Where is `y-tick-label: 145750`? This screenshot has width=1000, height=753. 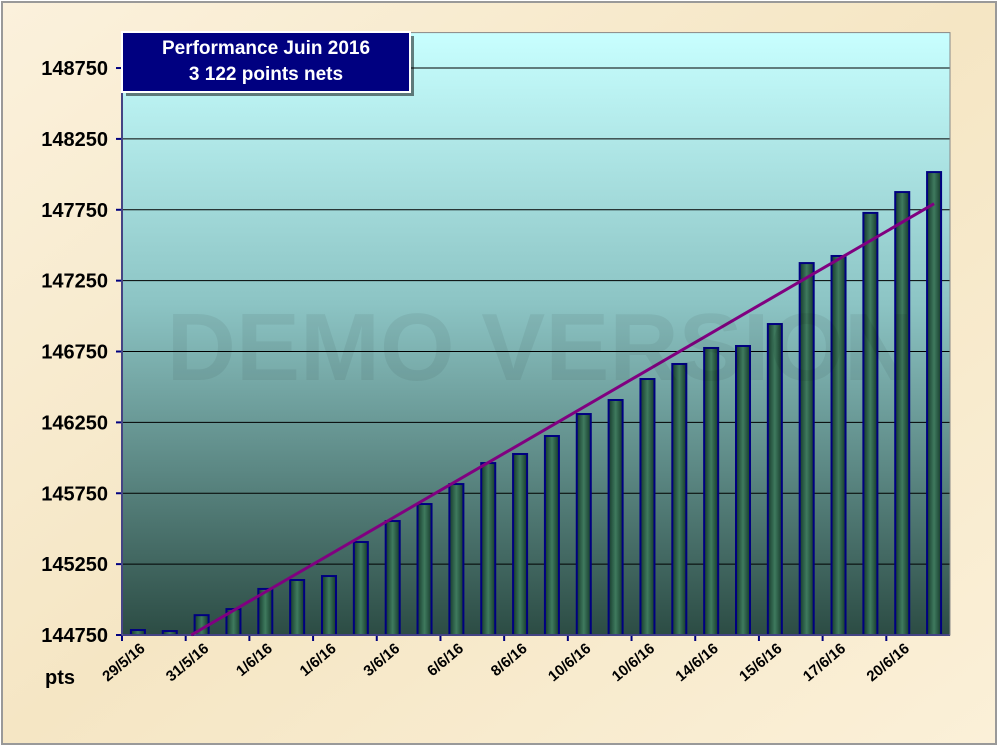
y-tick-label: 145750 is located at coordinates (74, 494).